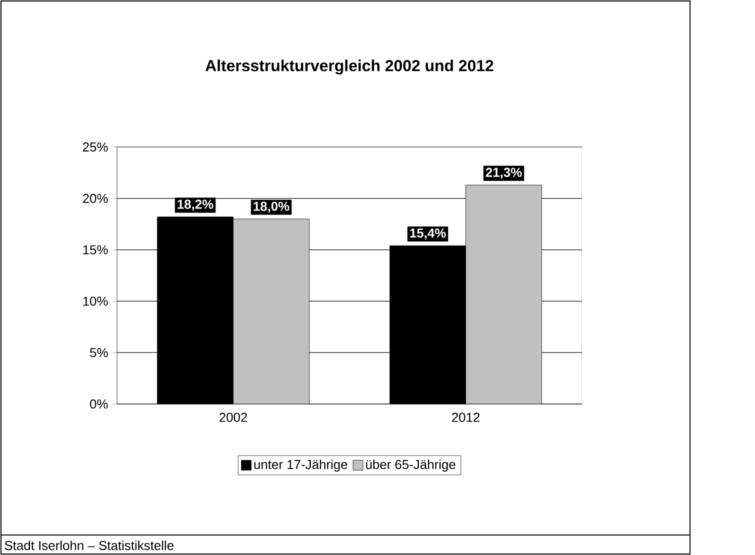 The height and width of the screenshot is (555, 755). Describe the element at coordinates (95, 198) in the screenshot. I see `y-tick-label: 20%` at that location.